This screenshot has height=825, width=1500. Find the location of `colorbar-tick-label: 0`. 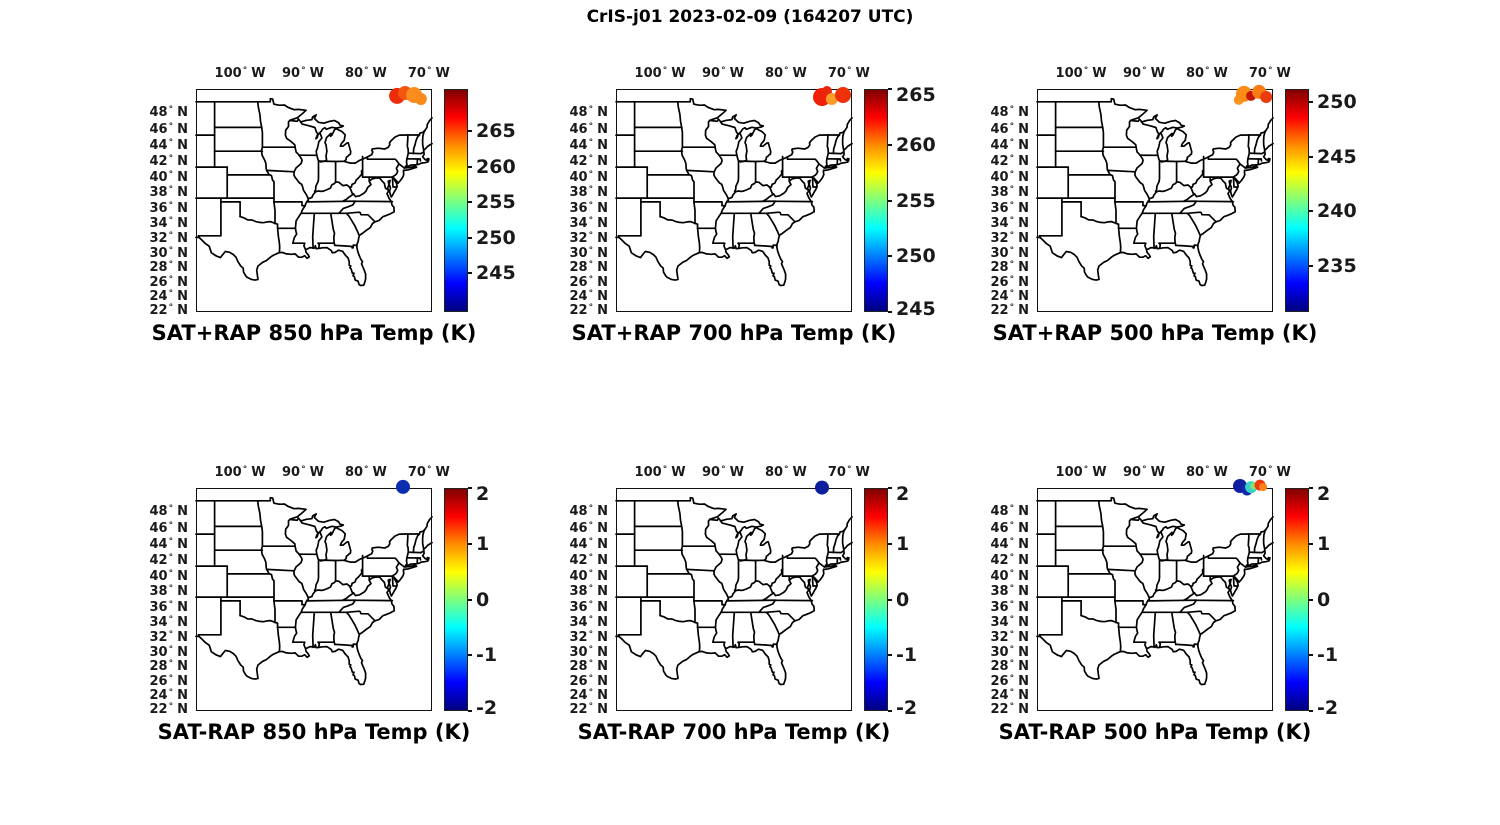

colorbar-tick-label: 0 is located at coordinates (483, 599).